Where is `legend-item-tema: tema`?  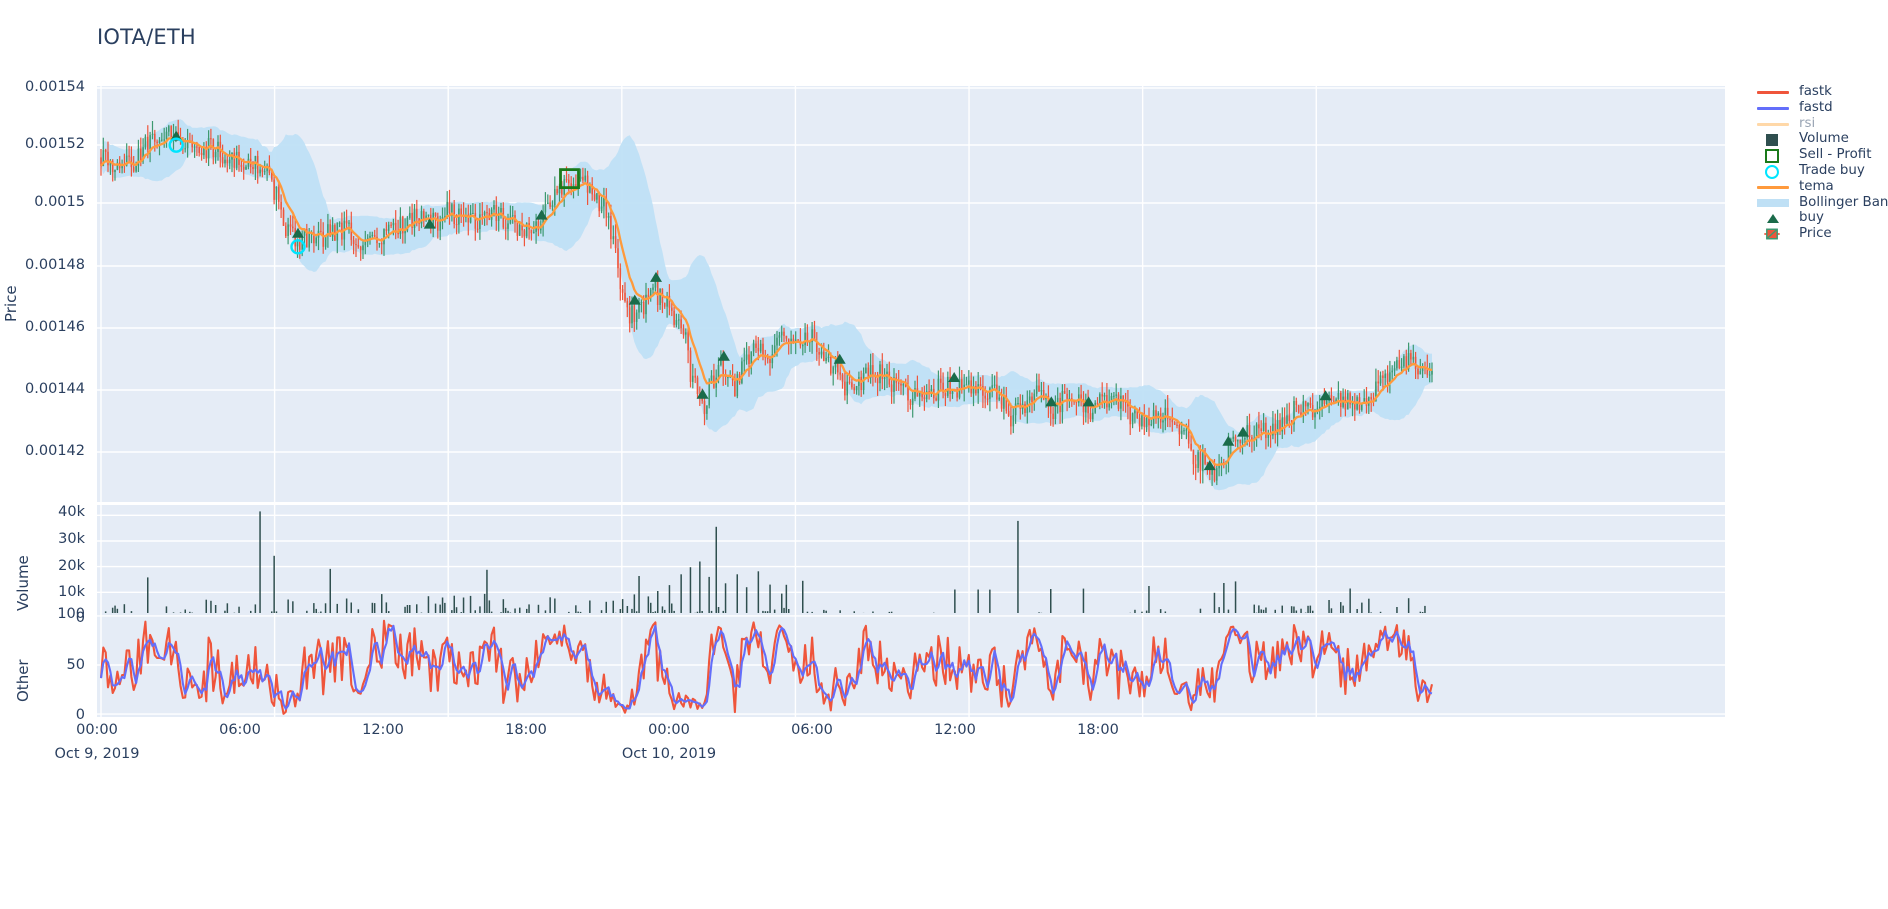 legend-item-tema: tema is located at coordinates (1821, 187).